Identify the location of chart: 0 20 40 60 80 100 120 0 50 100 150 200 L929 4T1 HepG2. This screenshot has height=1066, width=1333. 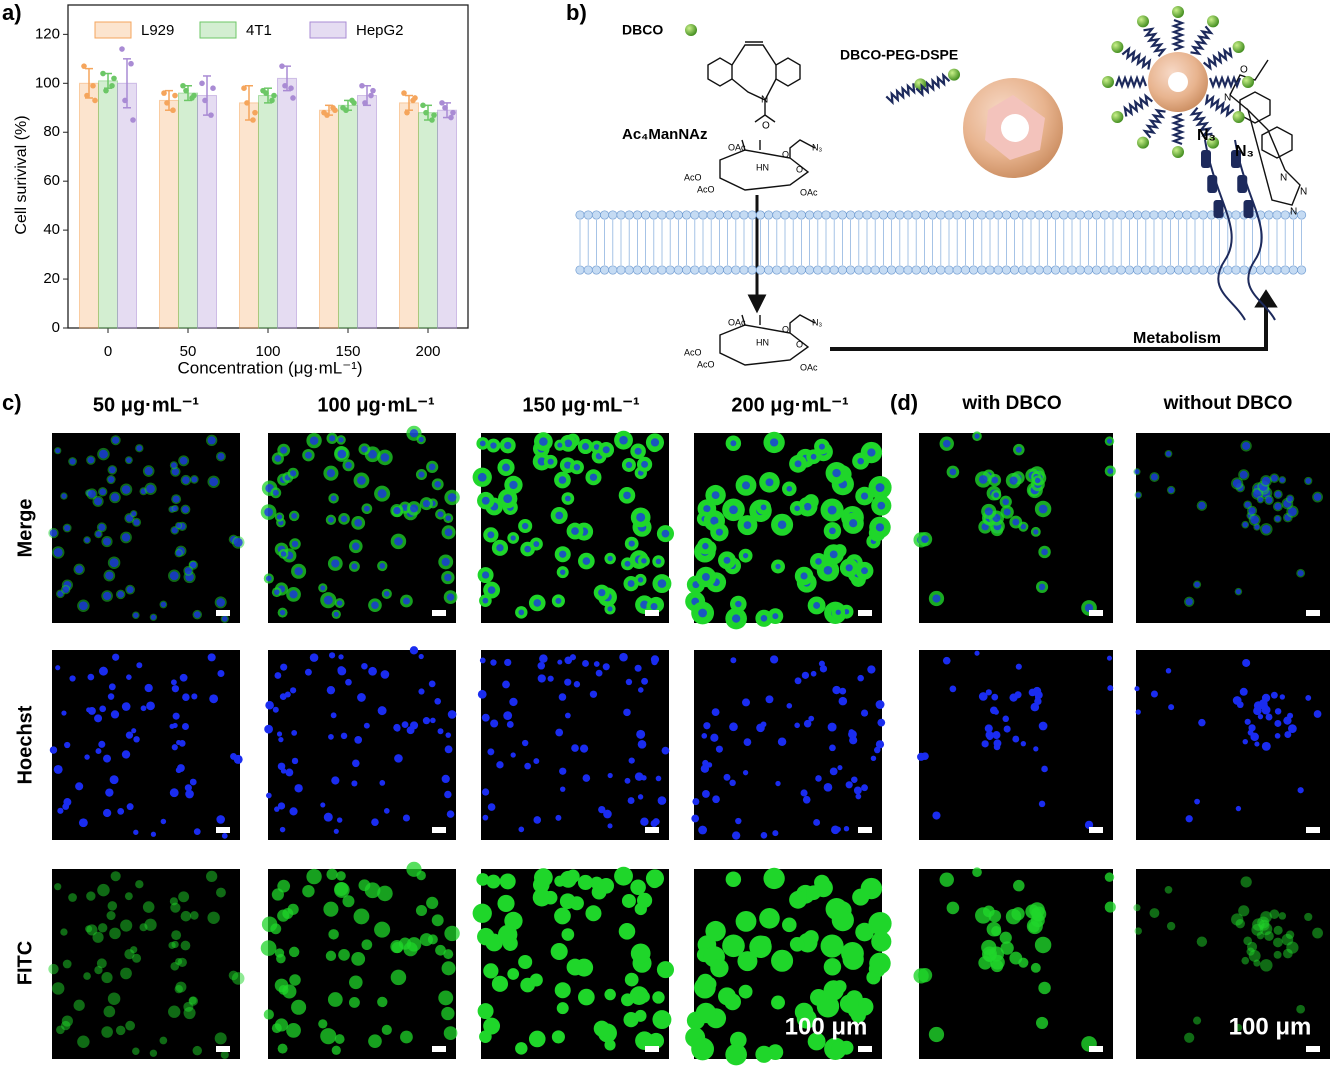
(252, 182).